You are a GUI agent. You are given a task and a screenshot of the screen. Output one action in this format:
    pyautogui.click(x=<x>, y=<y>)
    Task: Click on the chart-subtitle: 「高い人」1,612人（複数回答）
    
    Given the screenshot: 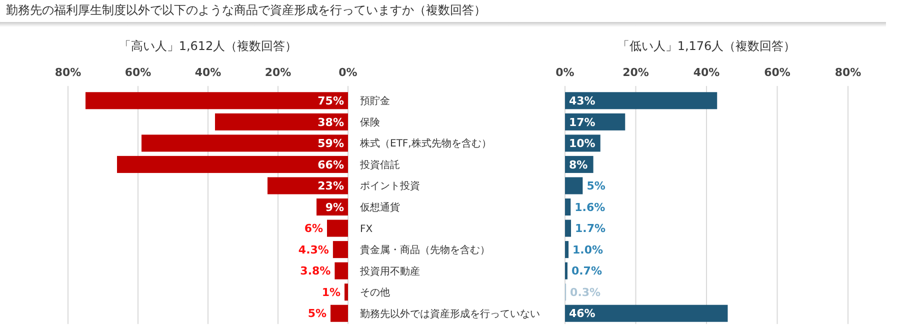 What is the action you would take?
    pyautogui.click(x=208, y=46)
    